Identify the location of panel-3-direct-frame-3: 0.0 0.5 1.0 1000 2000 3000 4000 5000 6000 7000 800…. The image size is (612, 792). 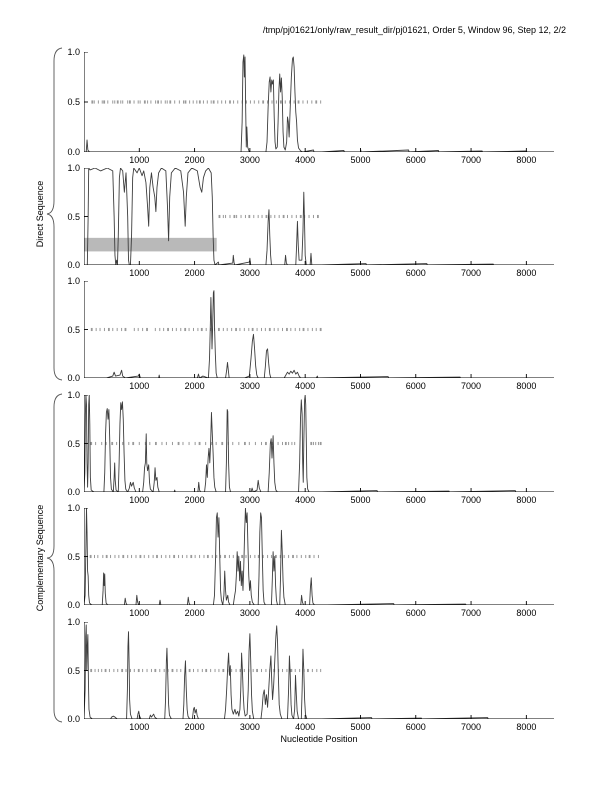
(306, 335).